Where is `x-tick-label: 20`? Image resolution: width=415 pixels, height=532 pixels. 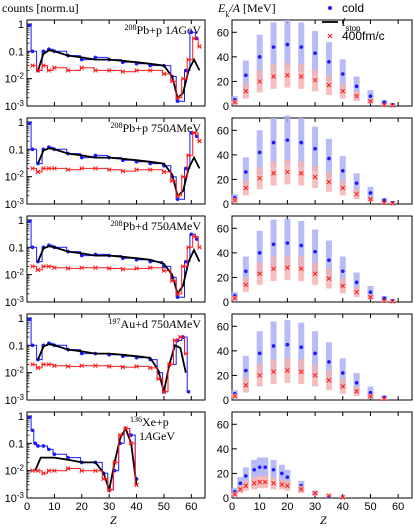 x-tick-label: 20 is located at coordinates (82, 507).